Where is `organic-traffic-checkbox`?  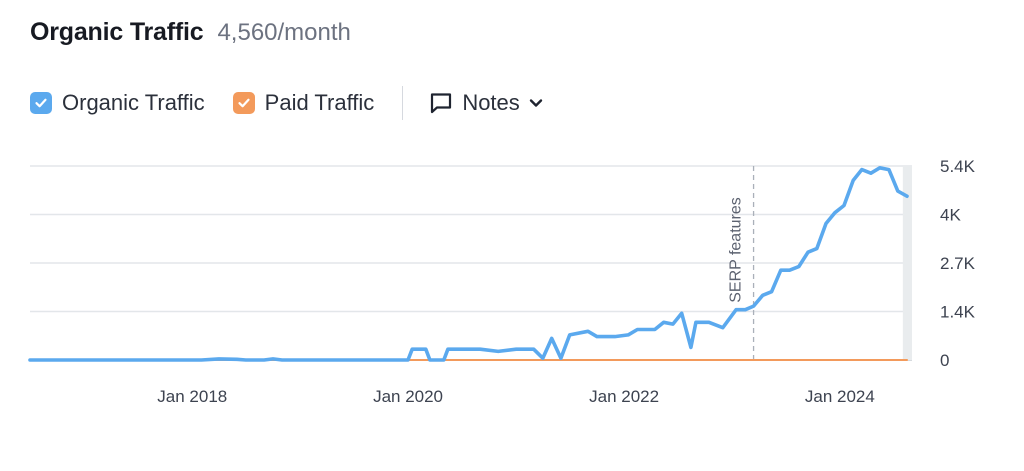
organic-traffic-checkbox is located at coordinates (41, 103).